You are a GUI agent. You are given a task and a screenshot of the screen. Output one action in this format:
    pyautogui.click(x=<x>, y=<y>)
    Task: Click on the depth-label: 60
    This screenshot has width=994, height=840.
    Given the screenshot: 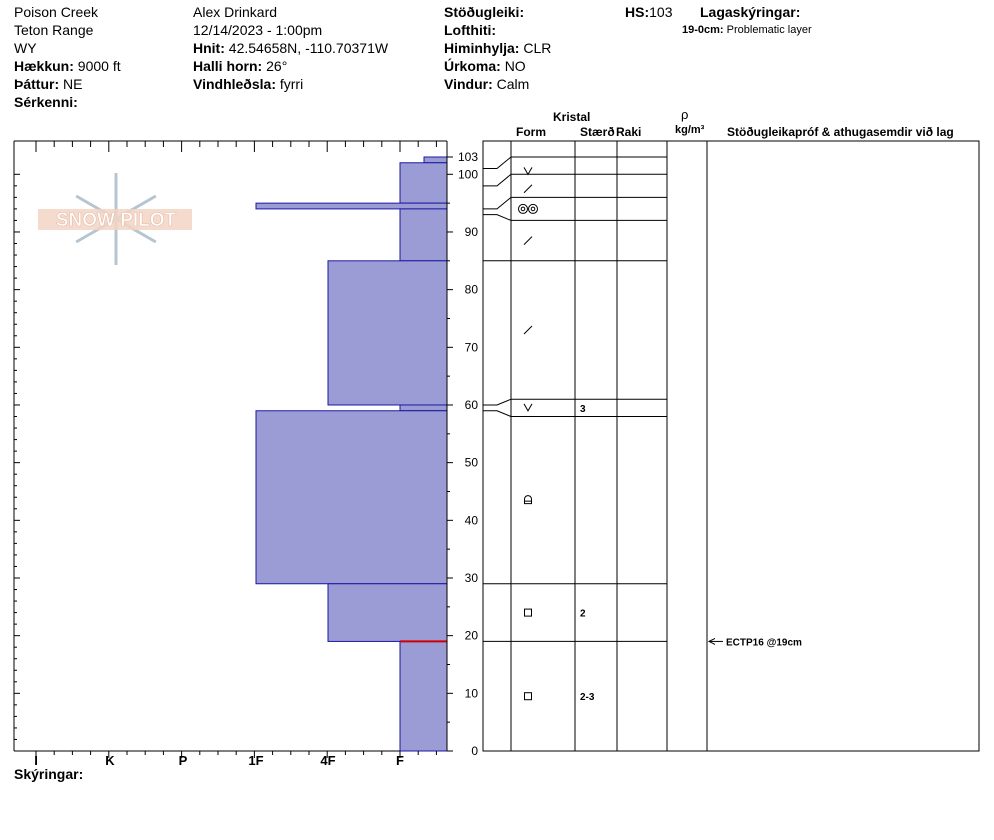 What is the action you would take?
    pyautogui.click(x=472, y=405)
    